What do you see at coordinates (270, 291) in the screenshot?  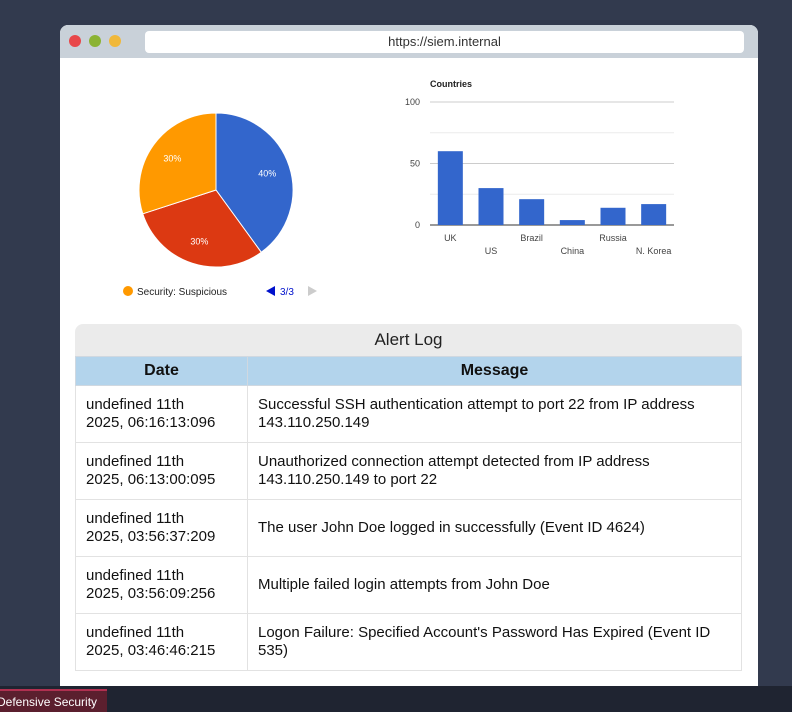 I see `legend-prev` at bounding box center [270, 291].